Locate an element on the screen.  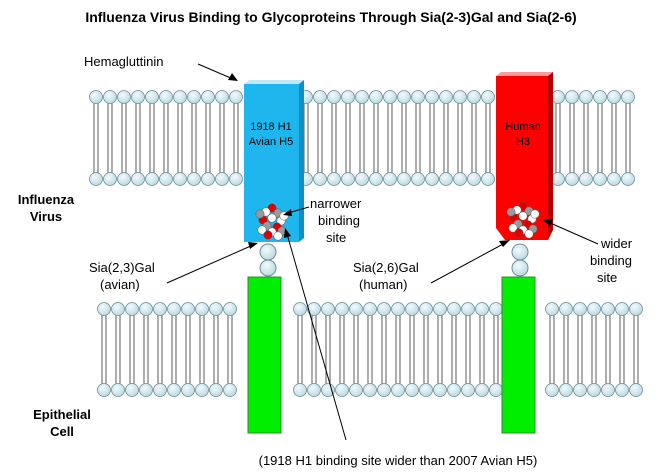
influenza-virus-label-line2: Virus is located at coordinates (46, 216).